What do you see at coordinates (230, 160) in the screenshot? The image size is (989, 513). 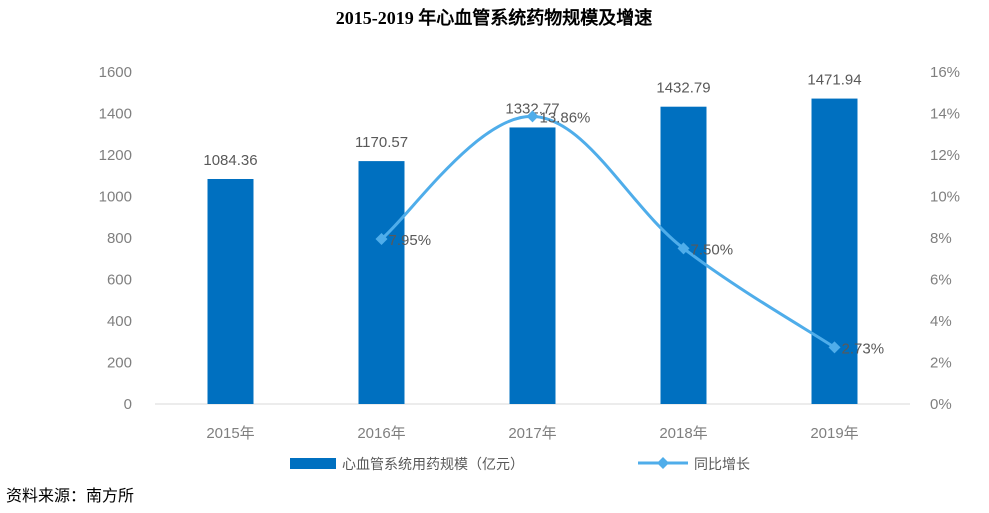 I see `bar-data-label: 1084.36` at bounding box center [230, 160].